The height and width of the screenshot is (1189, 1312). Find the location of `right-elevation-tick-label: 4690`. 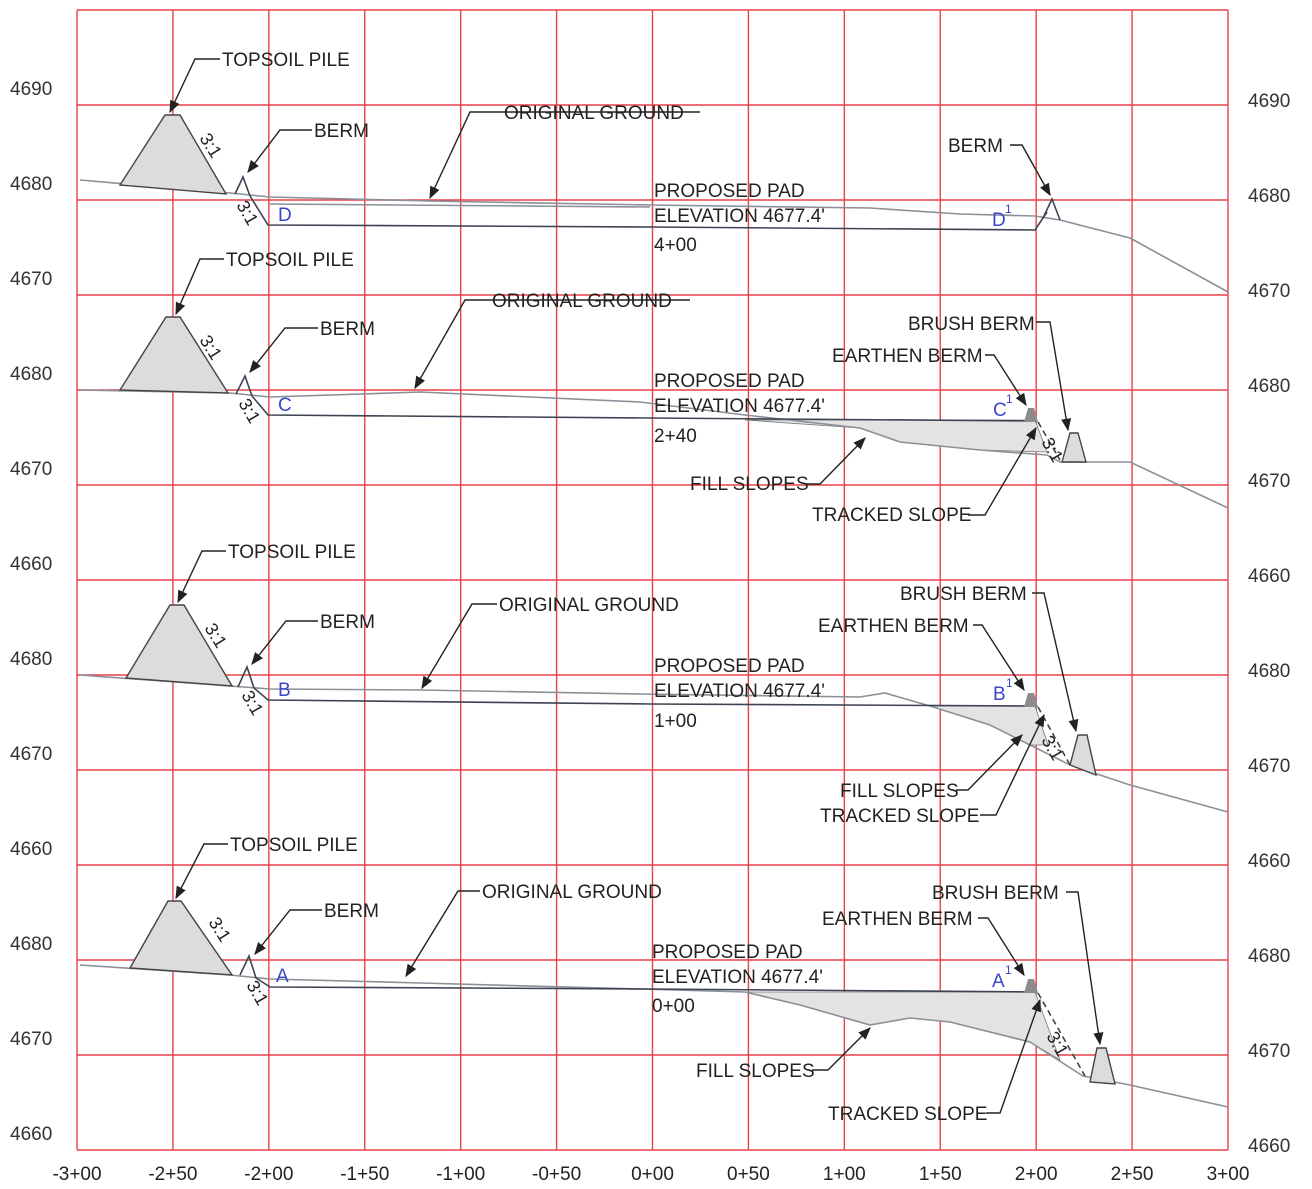

right-elevation-tick-label: 4690 is located at coordinates (1269, 101).